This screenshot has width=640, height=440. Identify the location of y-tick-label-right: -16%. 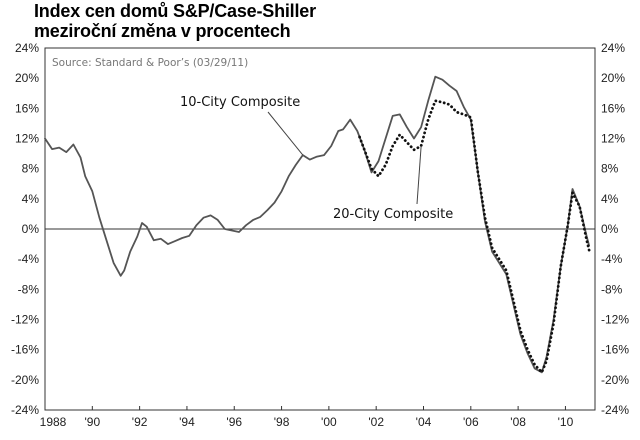
(615, 350).